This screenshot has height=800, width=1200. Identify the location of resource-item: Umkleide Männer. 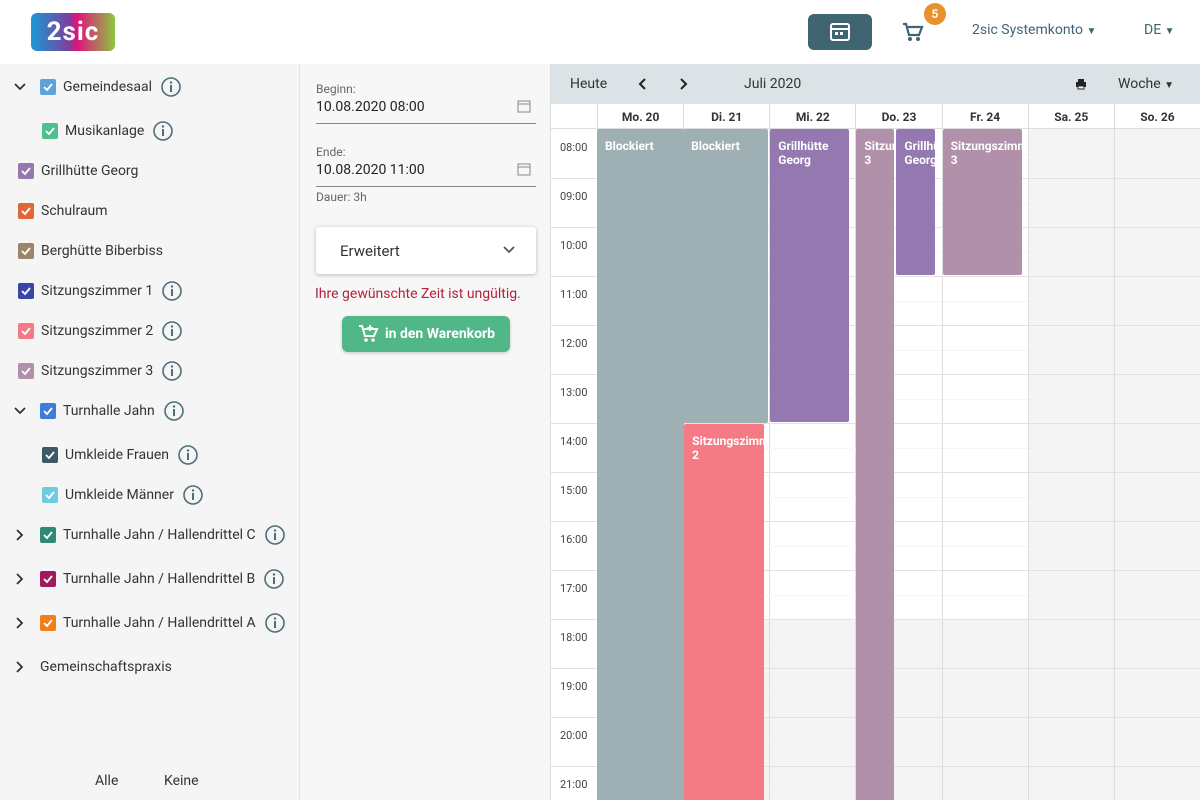
(123, 495).